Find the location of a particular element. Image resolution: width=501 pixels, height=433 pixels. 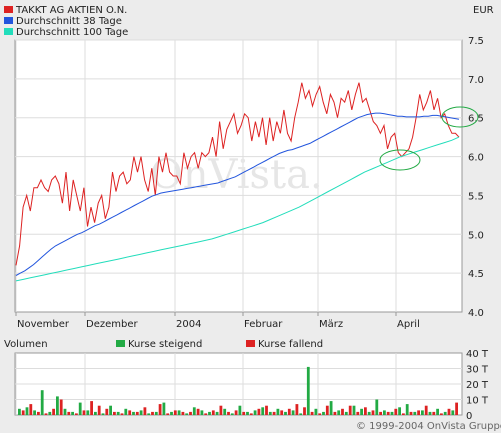

y-tick-label: 4.0 is located at coordinates (476, 313).